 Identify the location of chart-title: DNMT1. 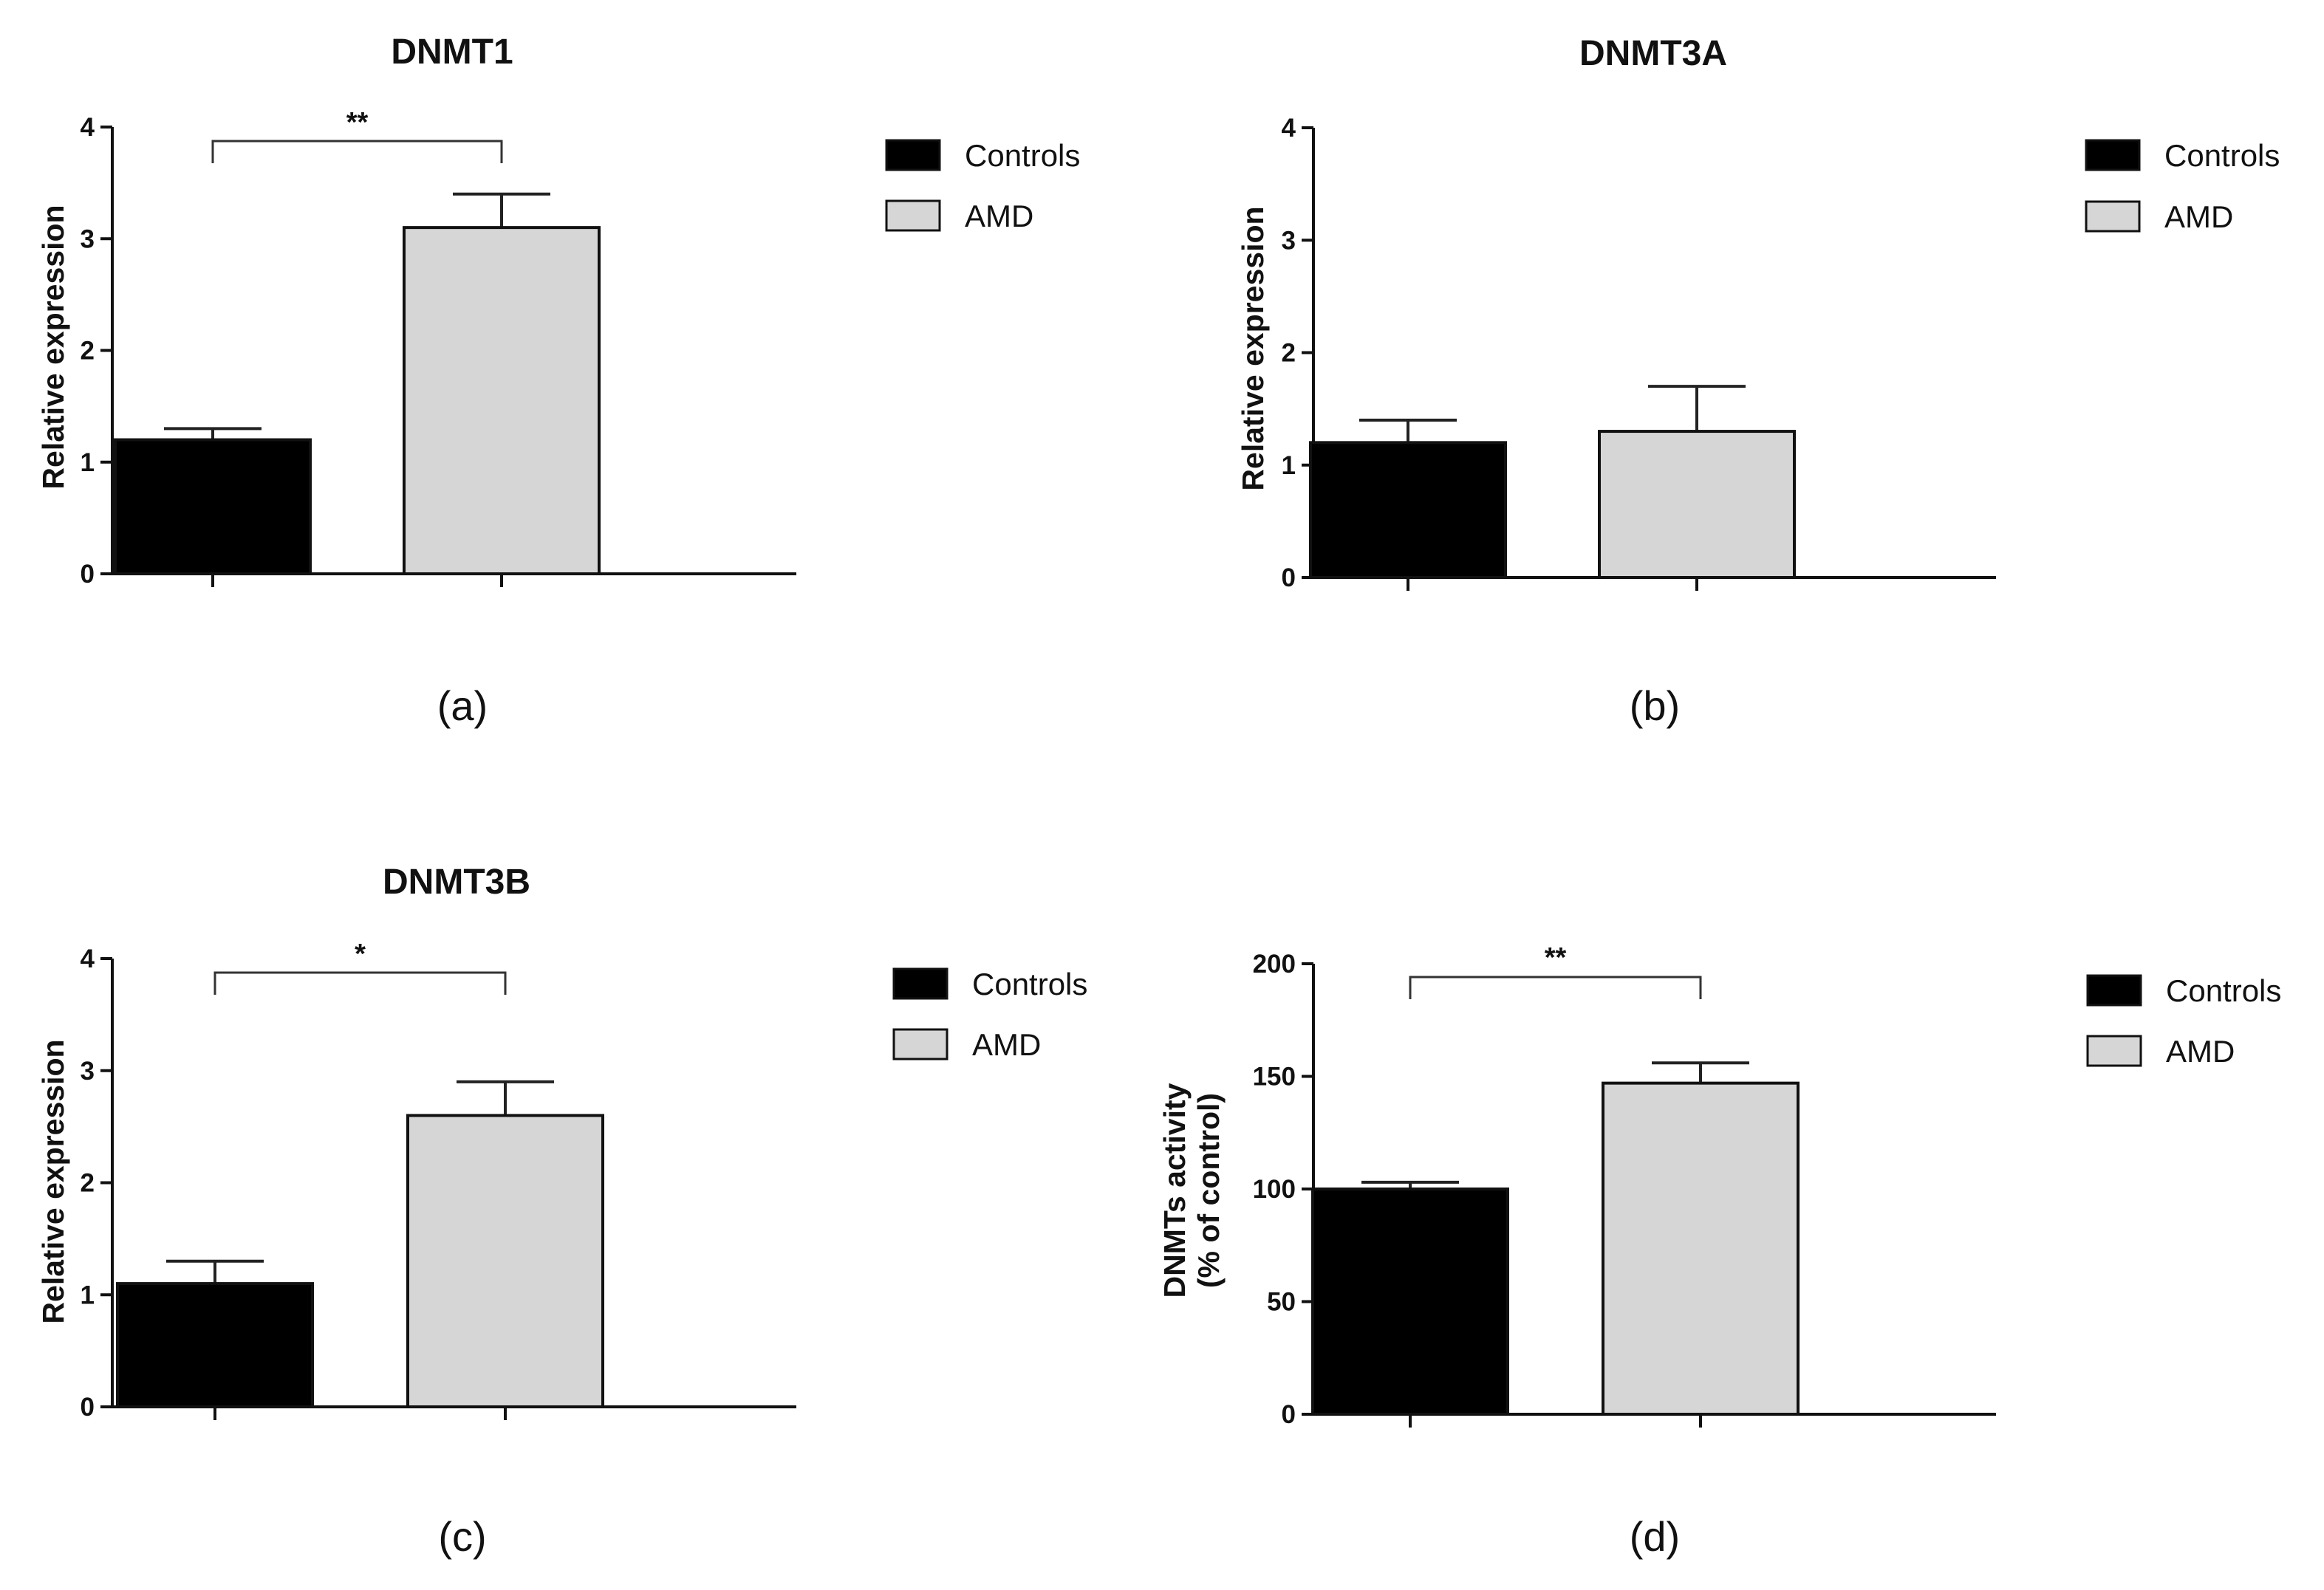
(452, 52).